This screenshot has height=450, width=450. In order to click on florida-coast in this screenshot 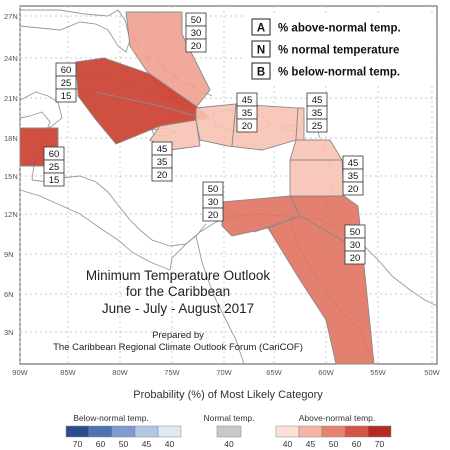, I will do `click(75, 31)`.